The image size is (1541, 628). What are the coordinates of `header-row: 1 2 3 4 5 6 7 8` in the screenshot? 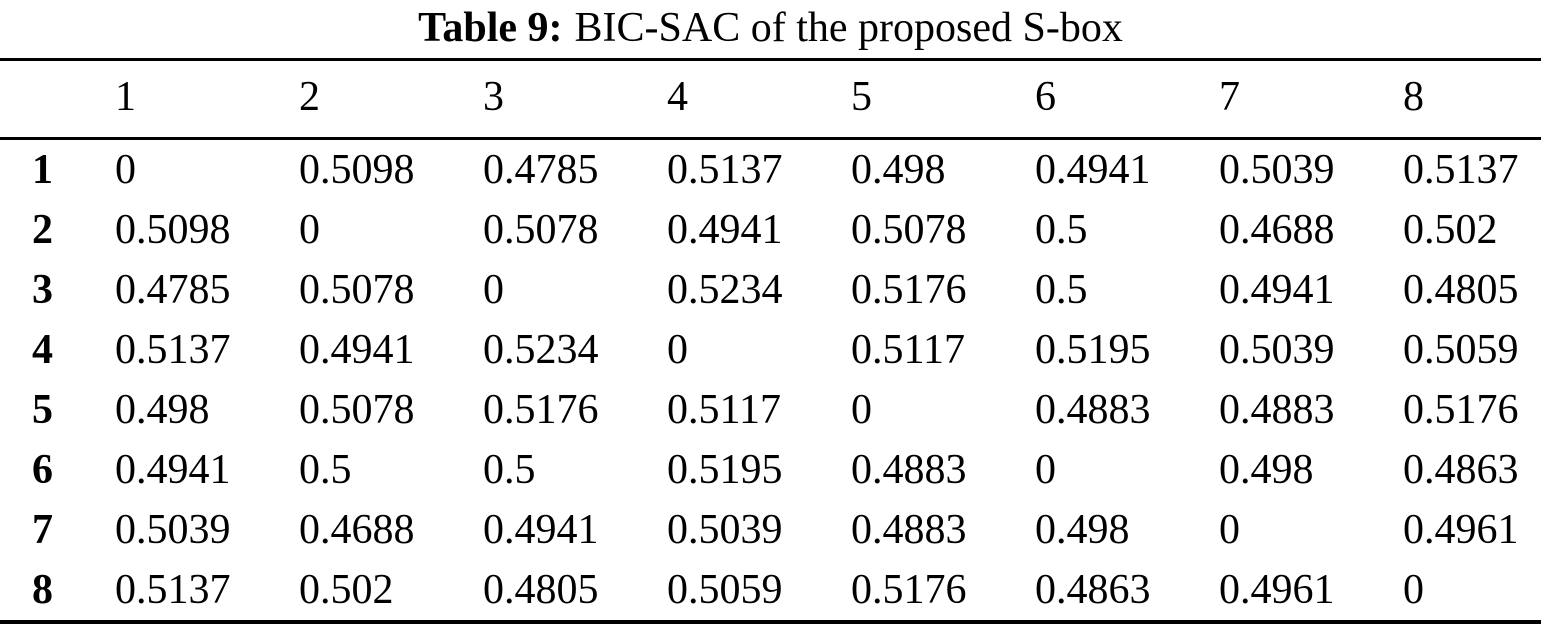 It's located at (770, 99).